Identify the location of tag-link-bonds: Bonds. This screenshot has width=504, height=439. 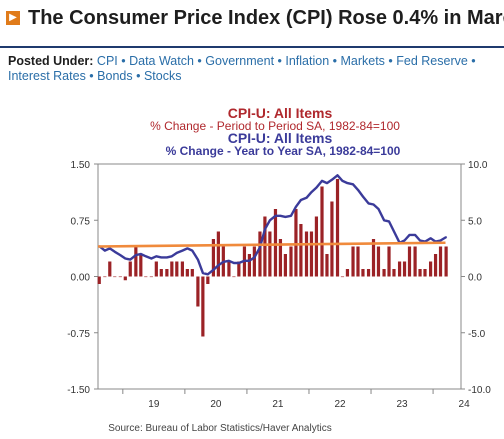
(115, 76).